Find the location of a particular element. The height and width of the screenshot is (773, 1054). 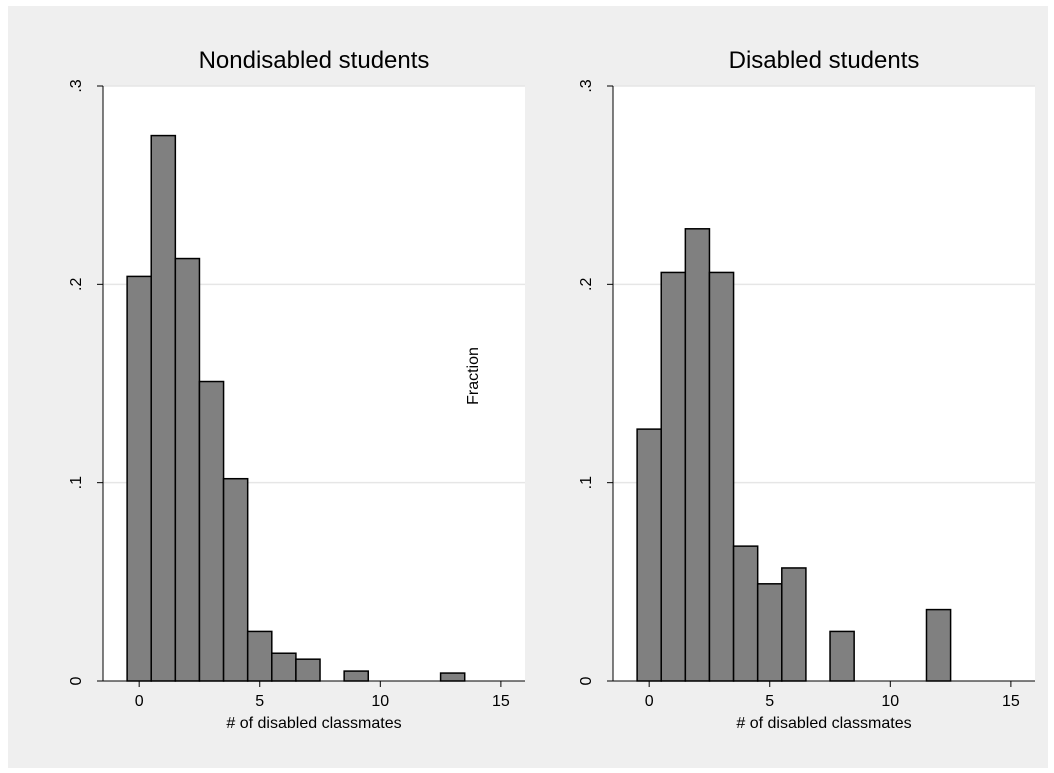

title-disabled: Disabled students is located at coordinates (824, 60).